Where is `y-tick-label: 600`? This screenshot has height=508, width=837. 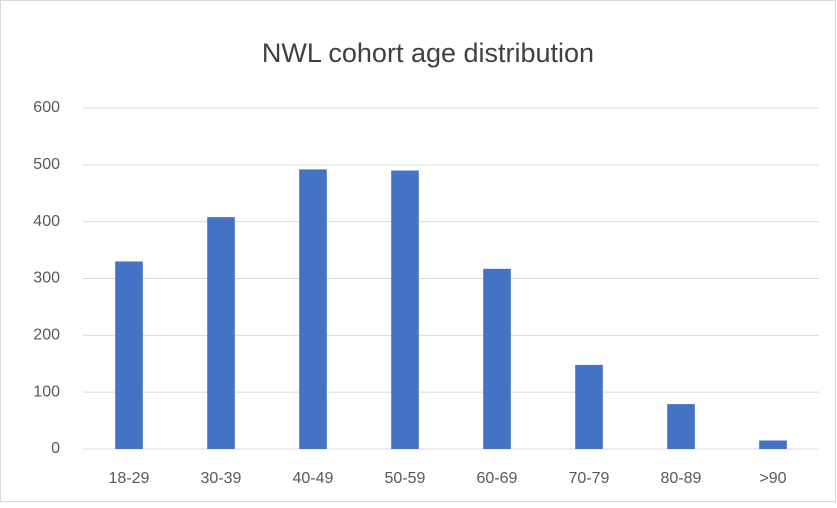
y-tick-label: 600 is located at coordinates (46, 107).